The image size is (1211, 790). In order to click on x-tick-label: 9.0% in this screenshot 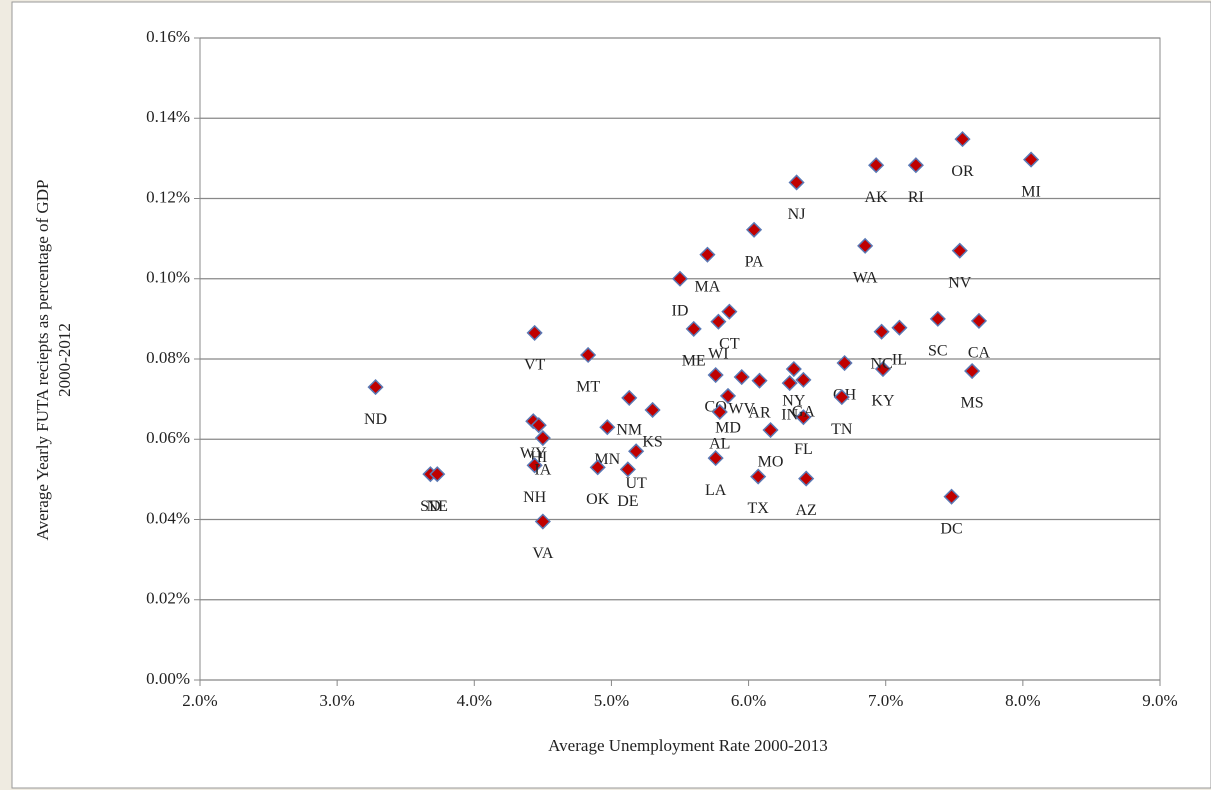, I will do `click(1159, 700)`.